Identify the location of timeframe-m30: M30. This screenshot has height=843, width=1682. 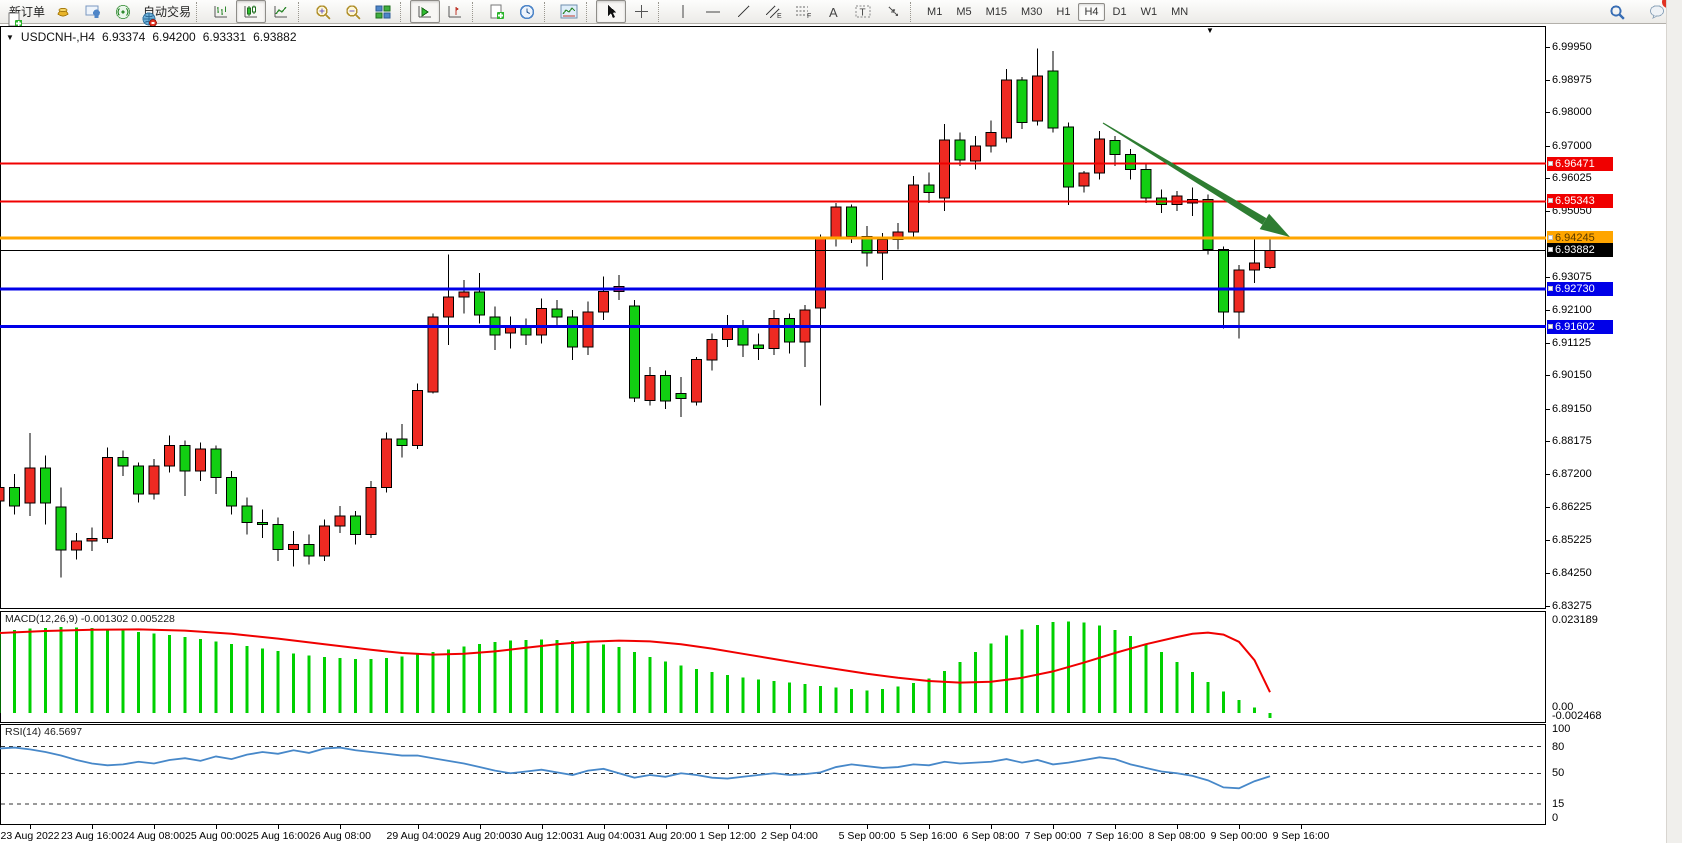
(1032, 11).